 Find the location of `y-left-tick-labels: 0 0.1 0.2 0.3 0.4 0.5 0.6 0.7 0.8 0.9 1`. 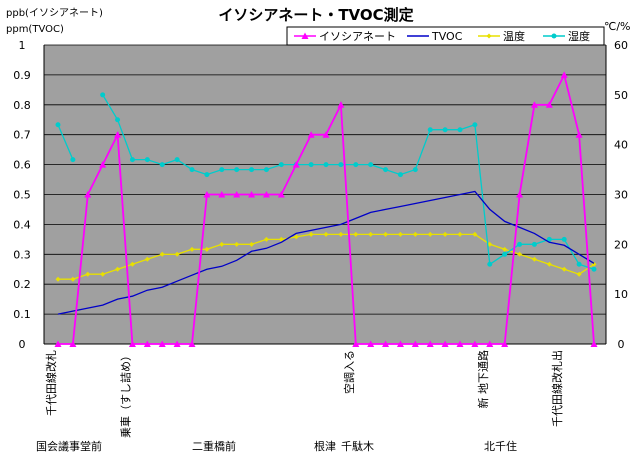

y-left-tick-labels: 0 0.1 0.2 0.3 0.4 0.5 0.6 0.7 0.8 0.9 1 is located at coordinates (22, 195).